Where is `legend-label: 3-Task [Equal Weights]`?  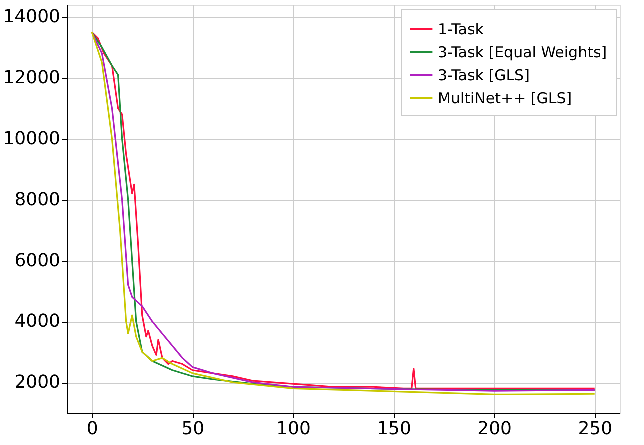
legend-label: 3-Task [Equal Weights] is located at coordinates (523, 53).